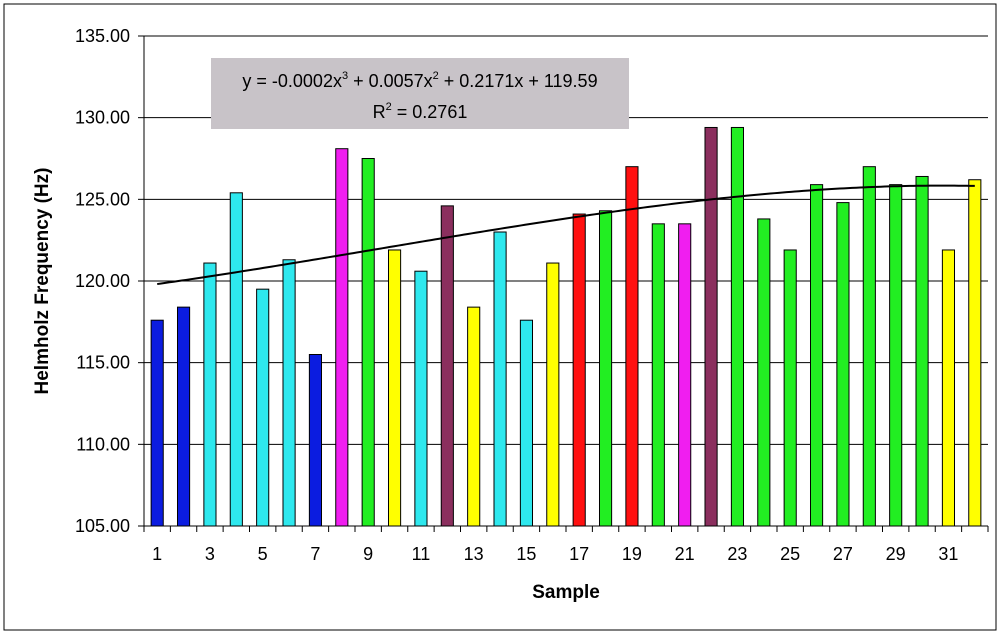  I want to click on y-tick-label: 110.00, so click(103, 444).